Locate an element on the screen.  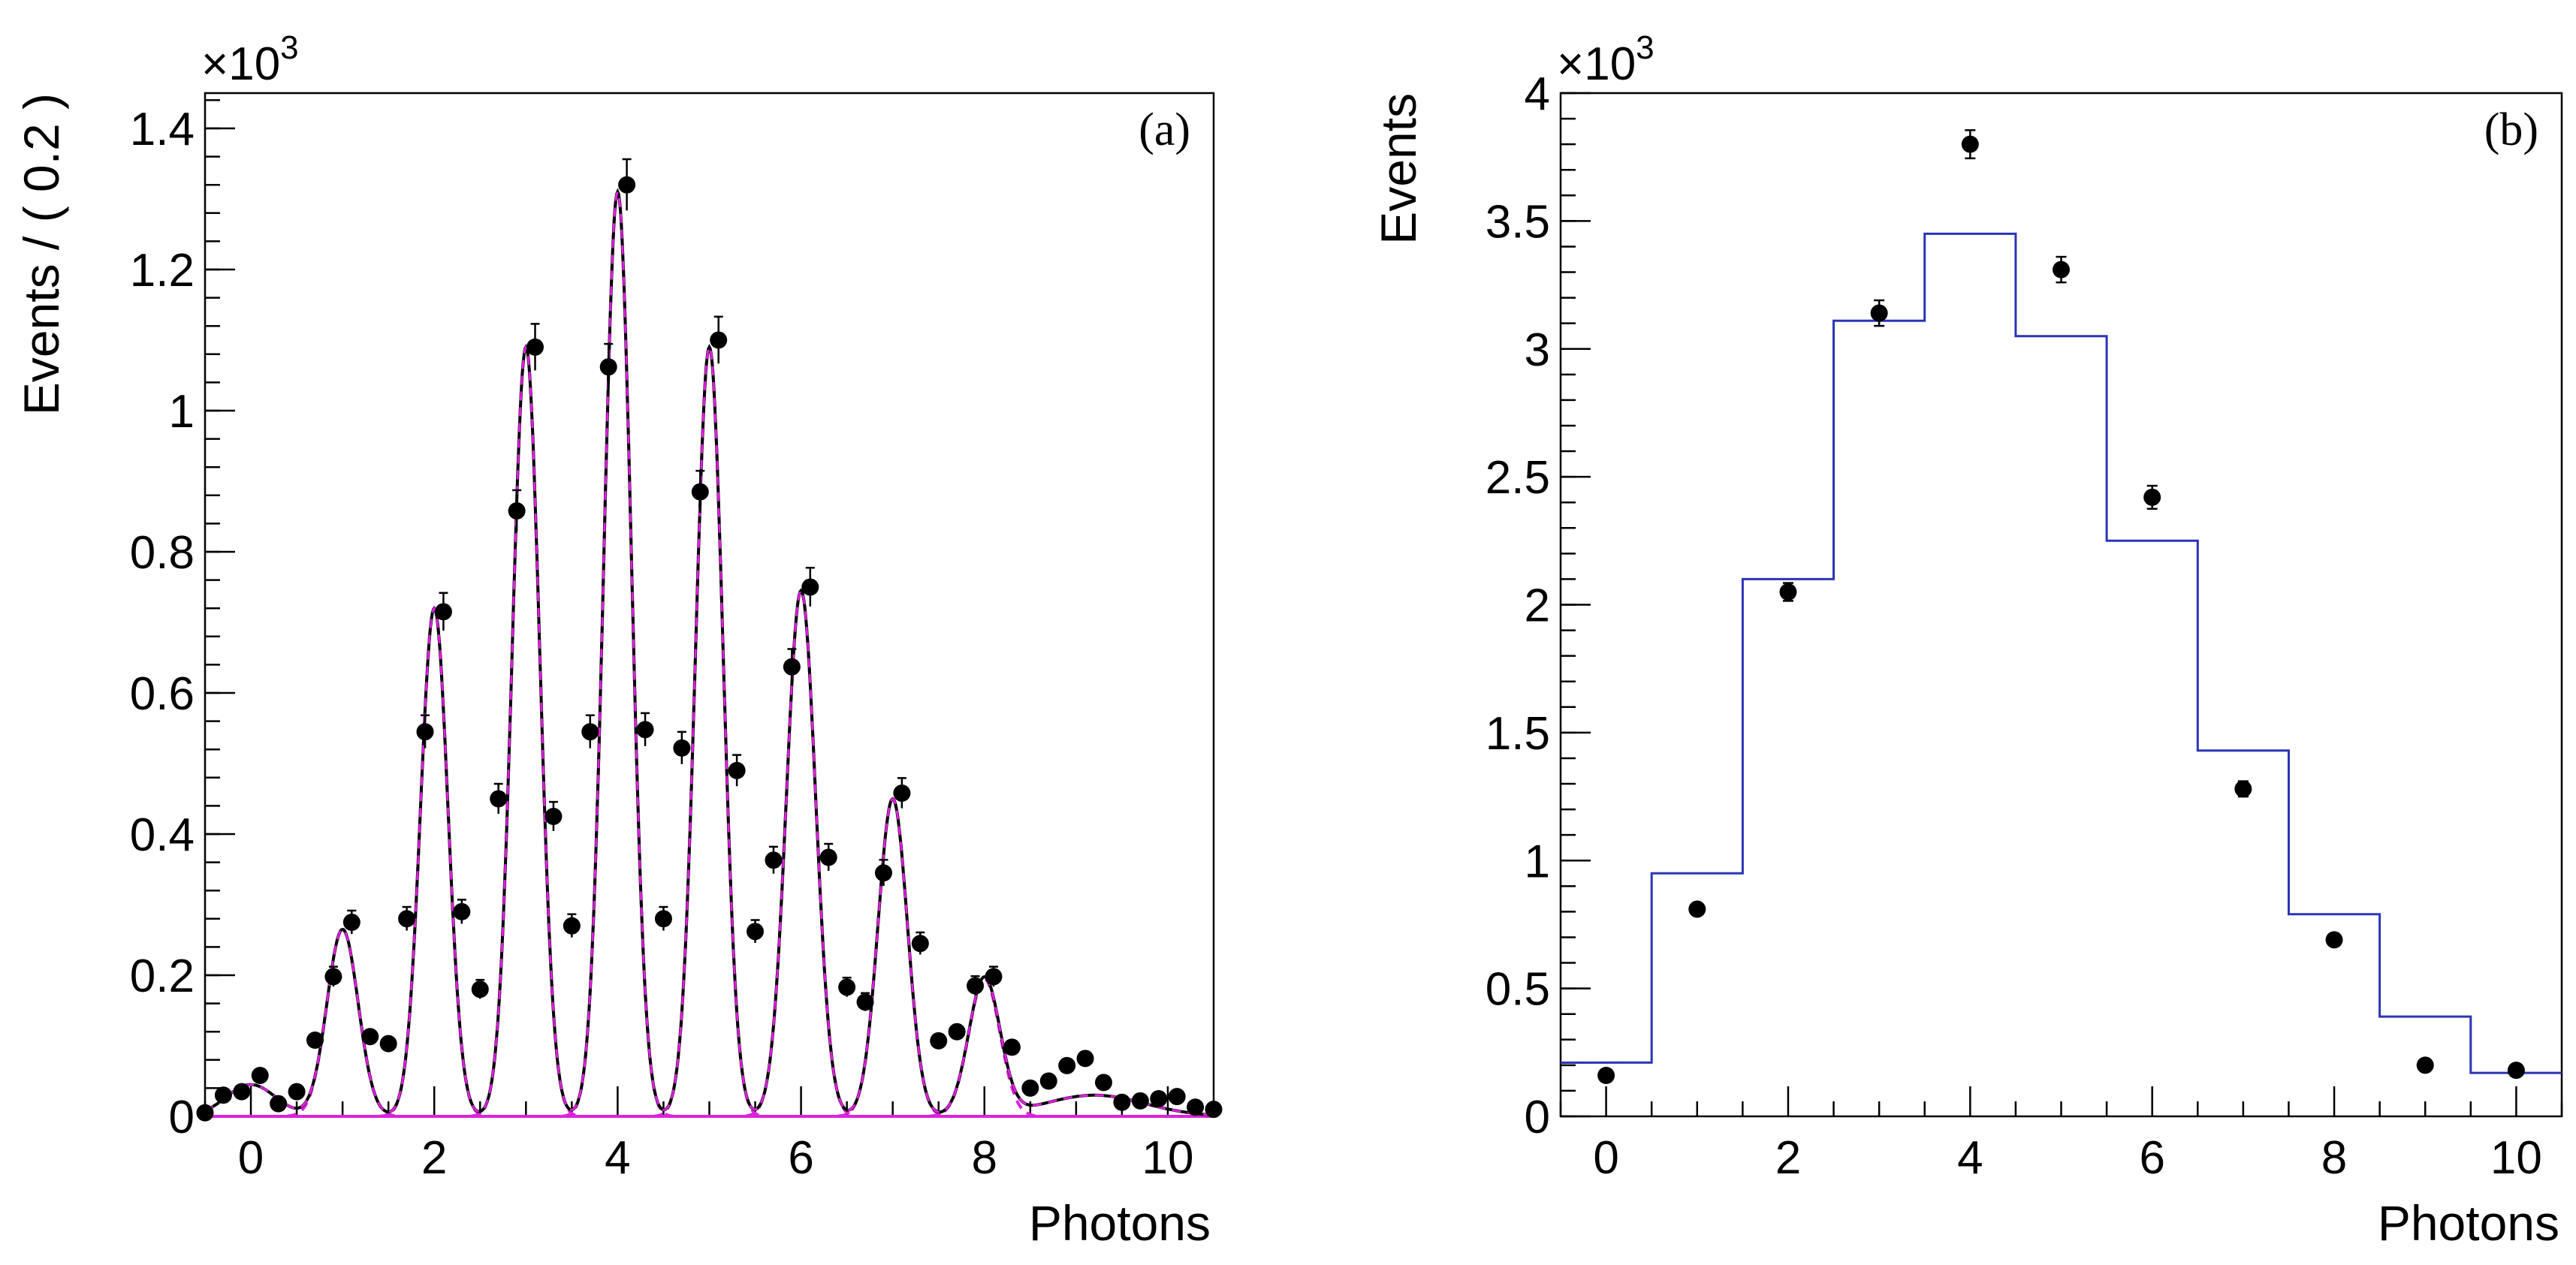
panel-a-scale-label: ×10³ is located at coordinates (250, 60).